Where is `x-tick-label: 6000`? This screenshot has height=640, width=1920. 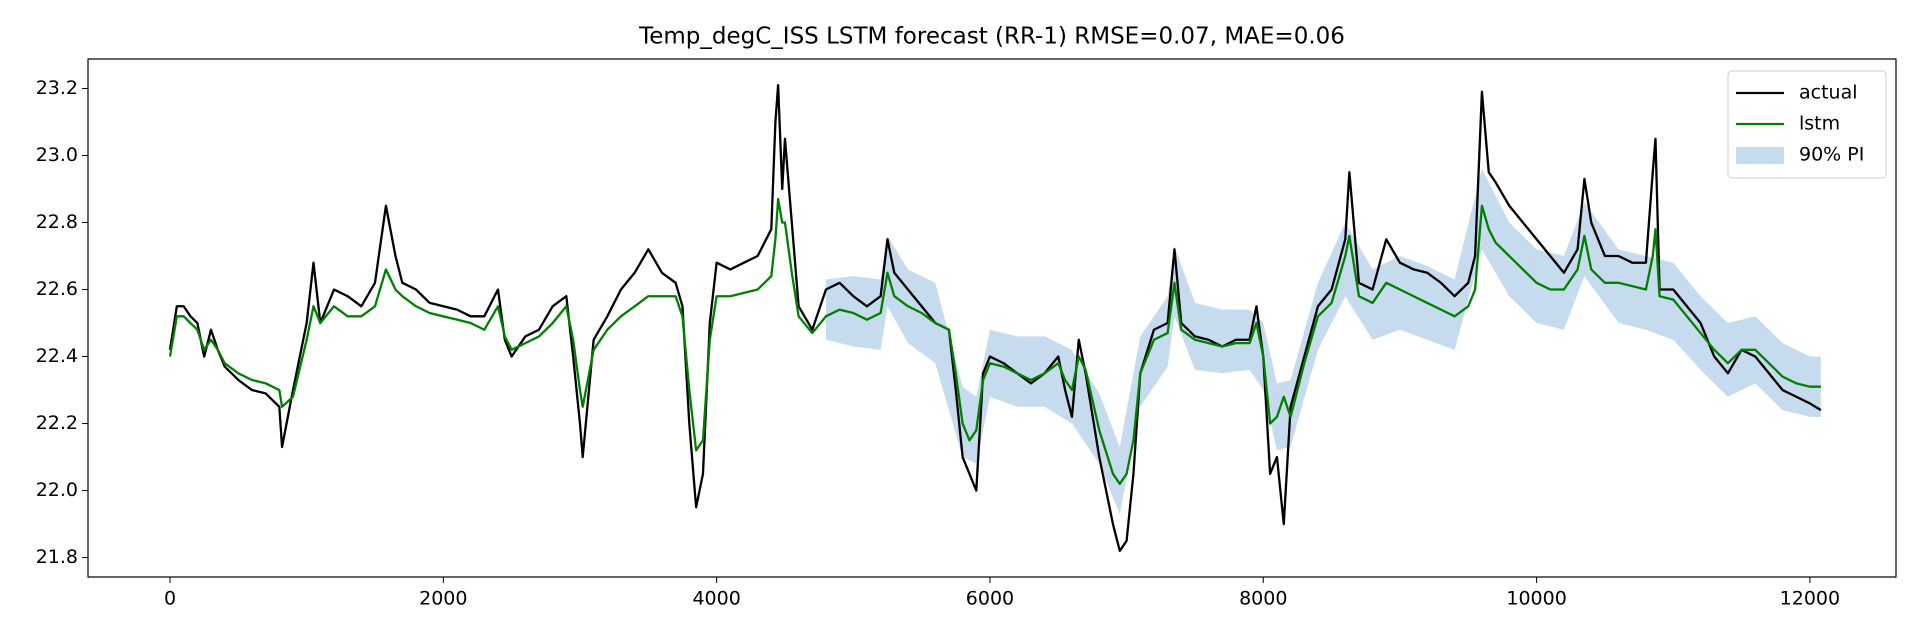
x-tick-label: 6000 is located at coordinates (990, 599).